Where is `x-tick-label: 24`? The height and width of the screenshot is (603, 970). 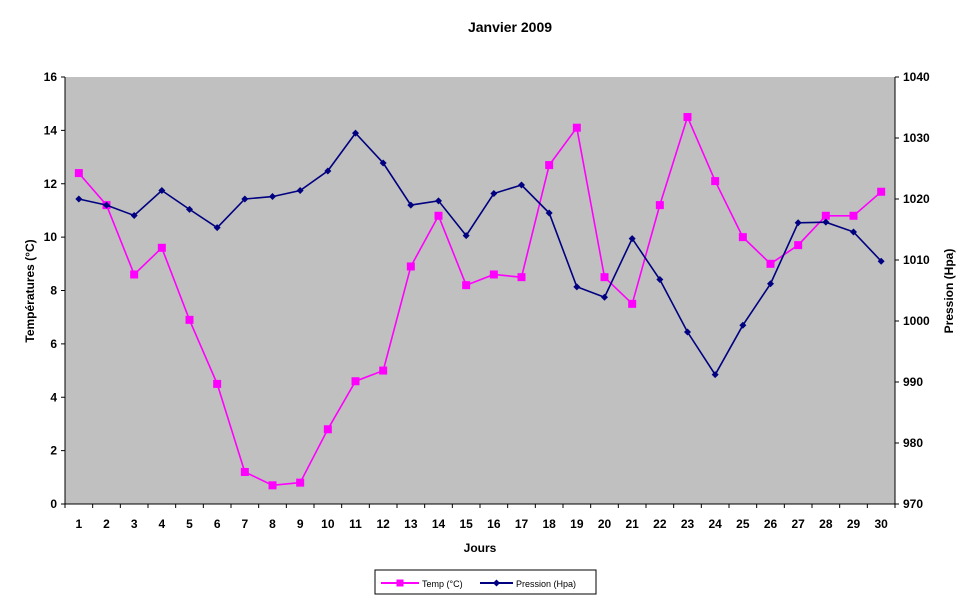
x-tick-label: 24 is located at coordinates (715, 524).